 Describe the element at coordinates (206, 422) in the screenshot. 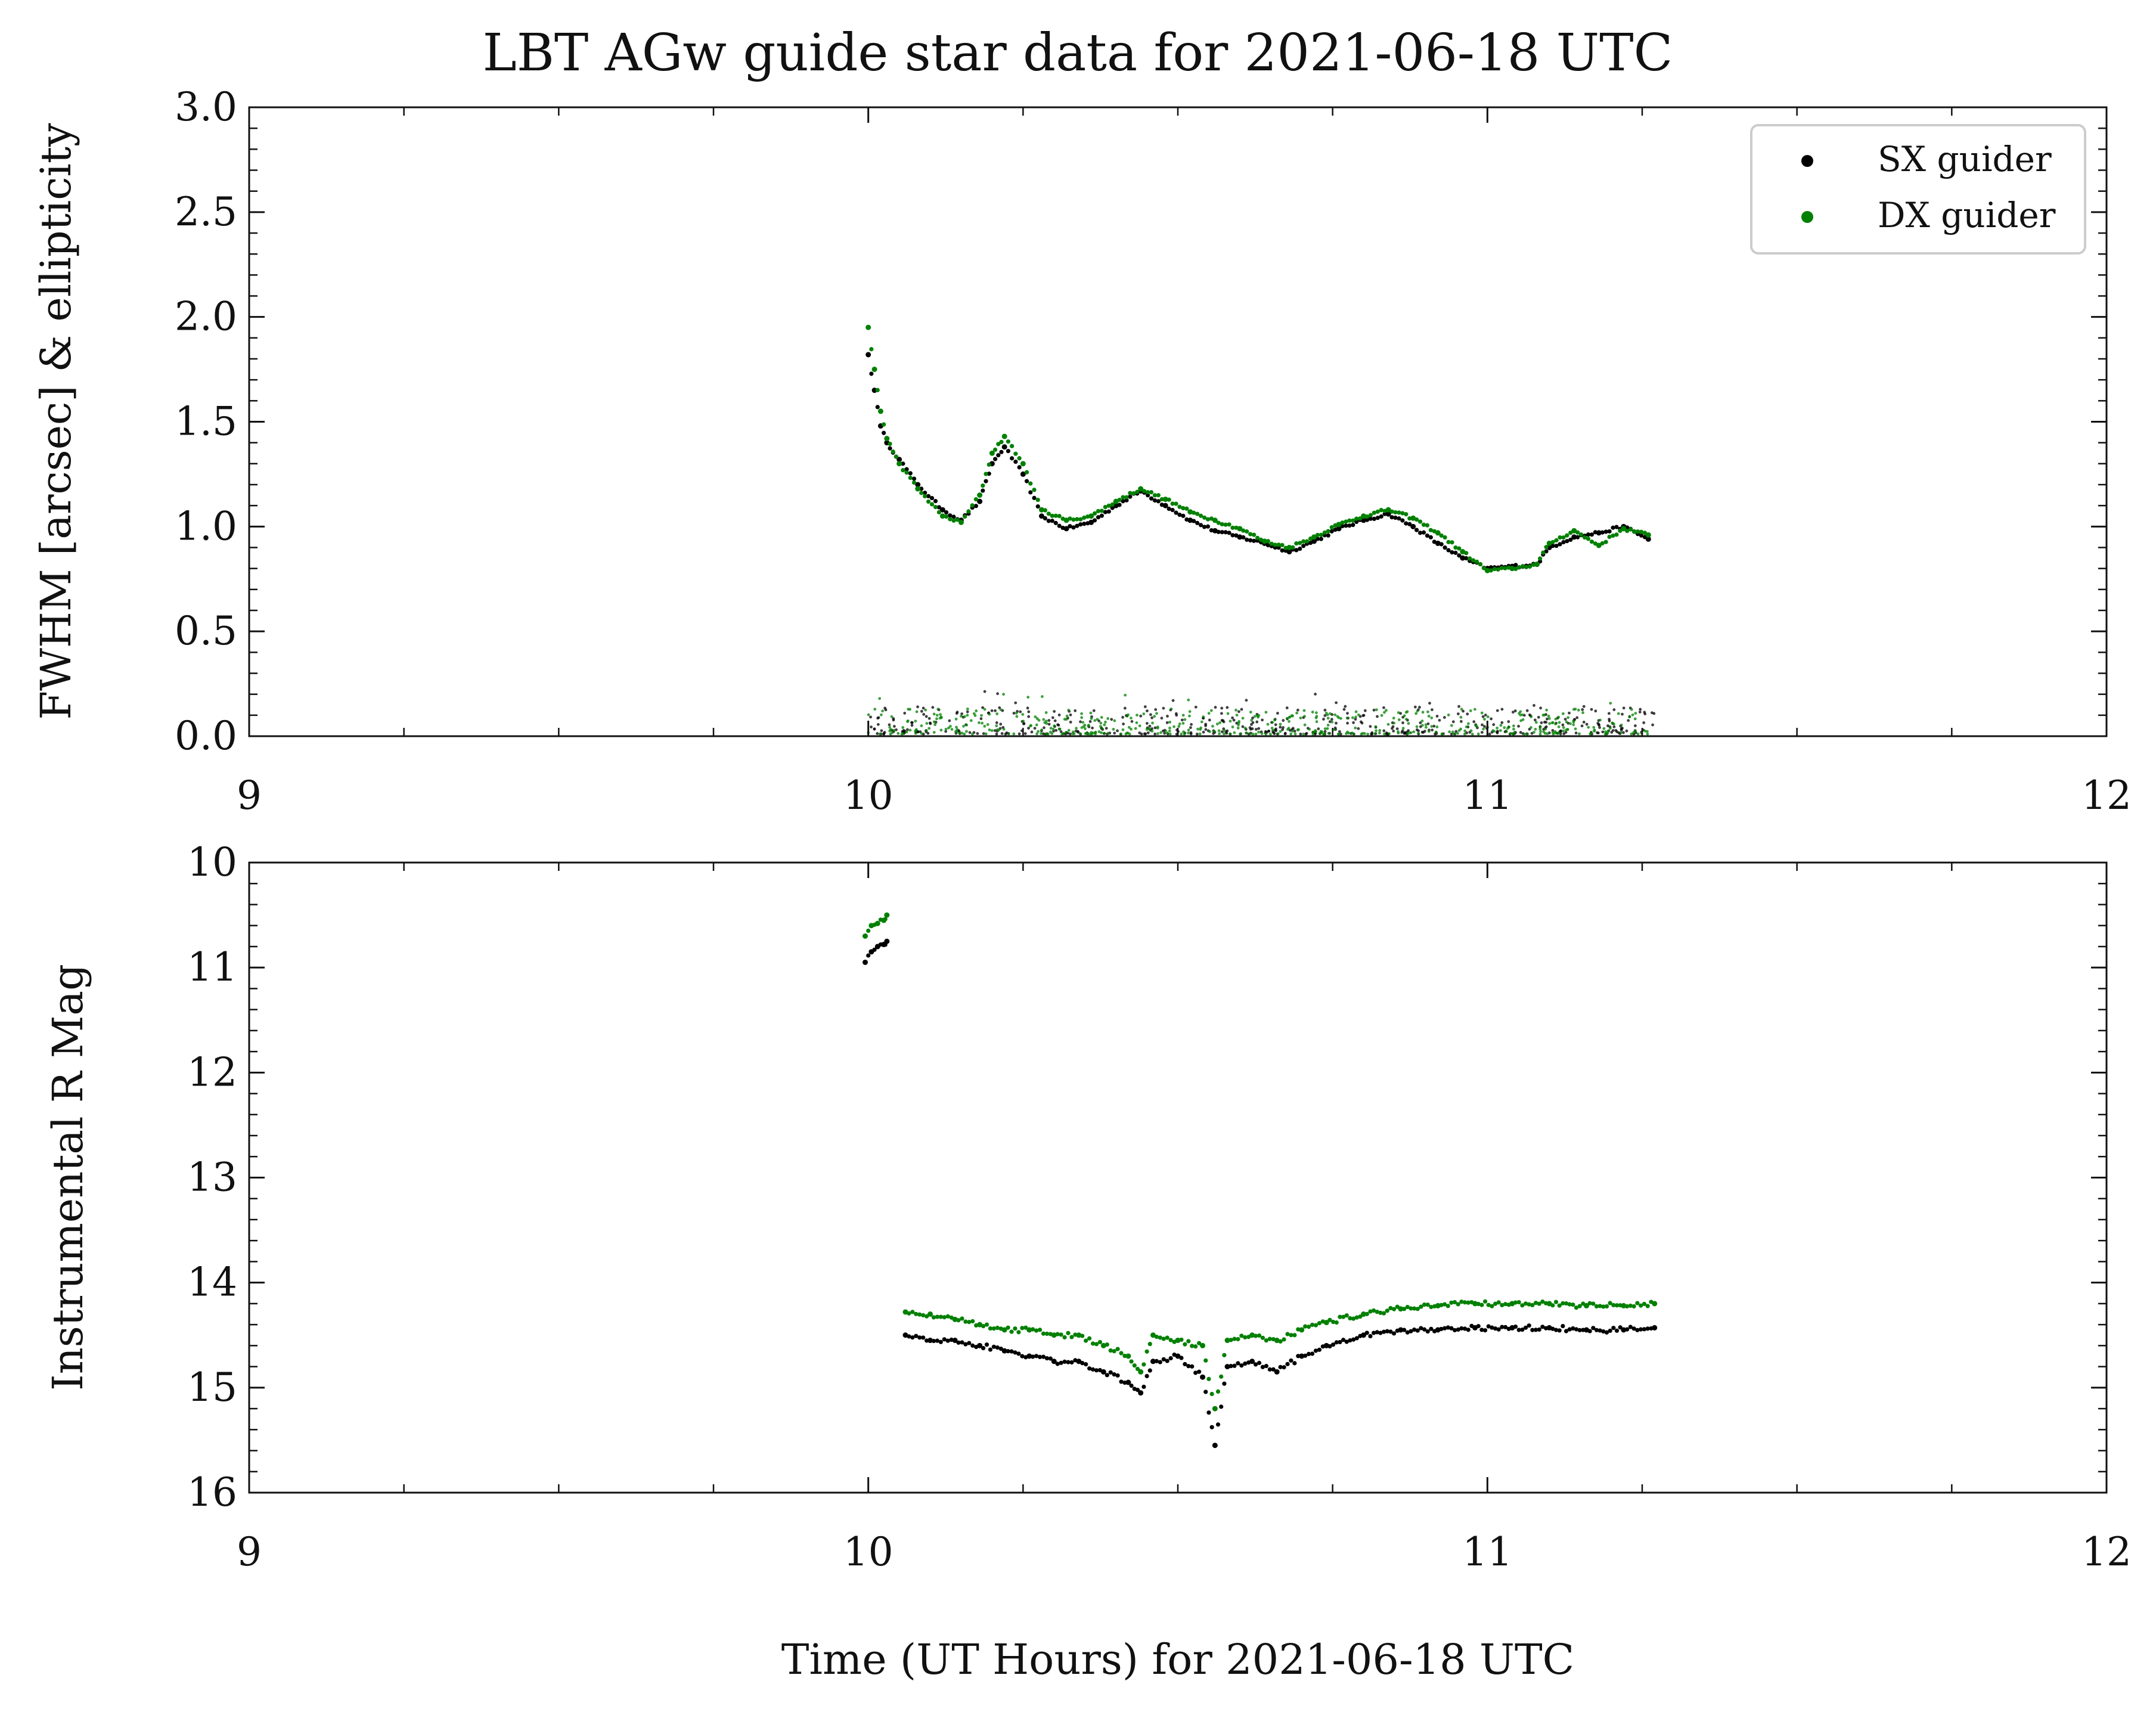

I see `y-tick-label: 1.5` at that location.